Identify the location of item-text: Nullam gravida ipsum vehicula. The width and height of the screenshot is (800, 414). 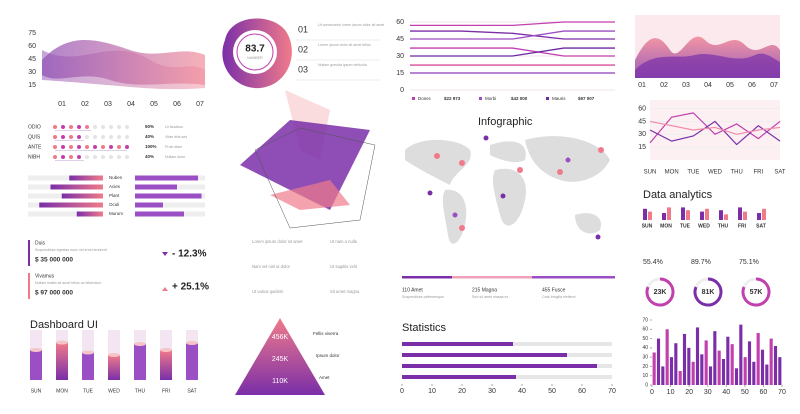
(342, 65).